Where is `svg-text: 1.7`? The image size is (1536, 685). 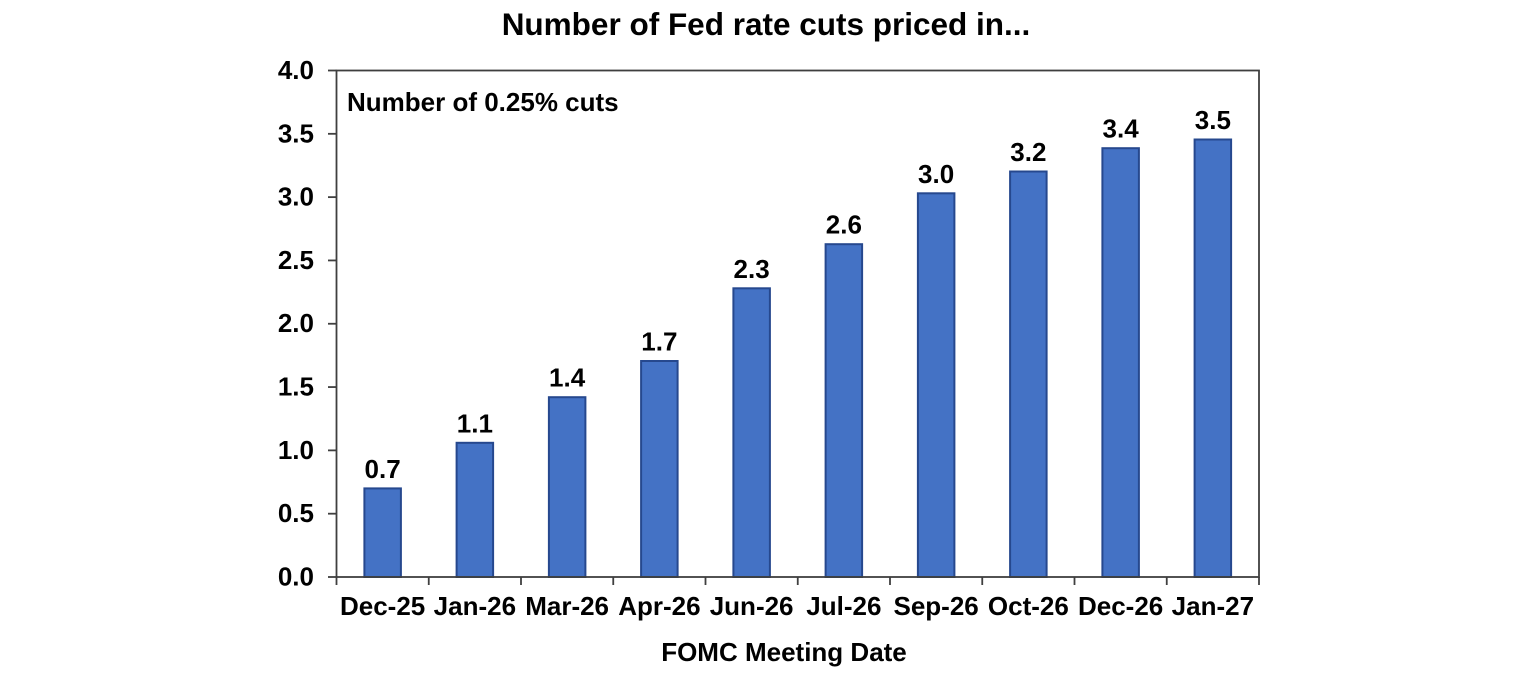
svg-text: 1.7 is located at coordinates (659, 342).